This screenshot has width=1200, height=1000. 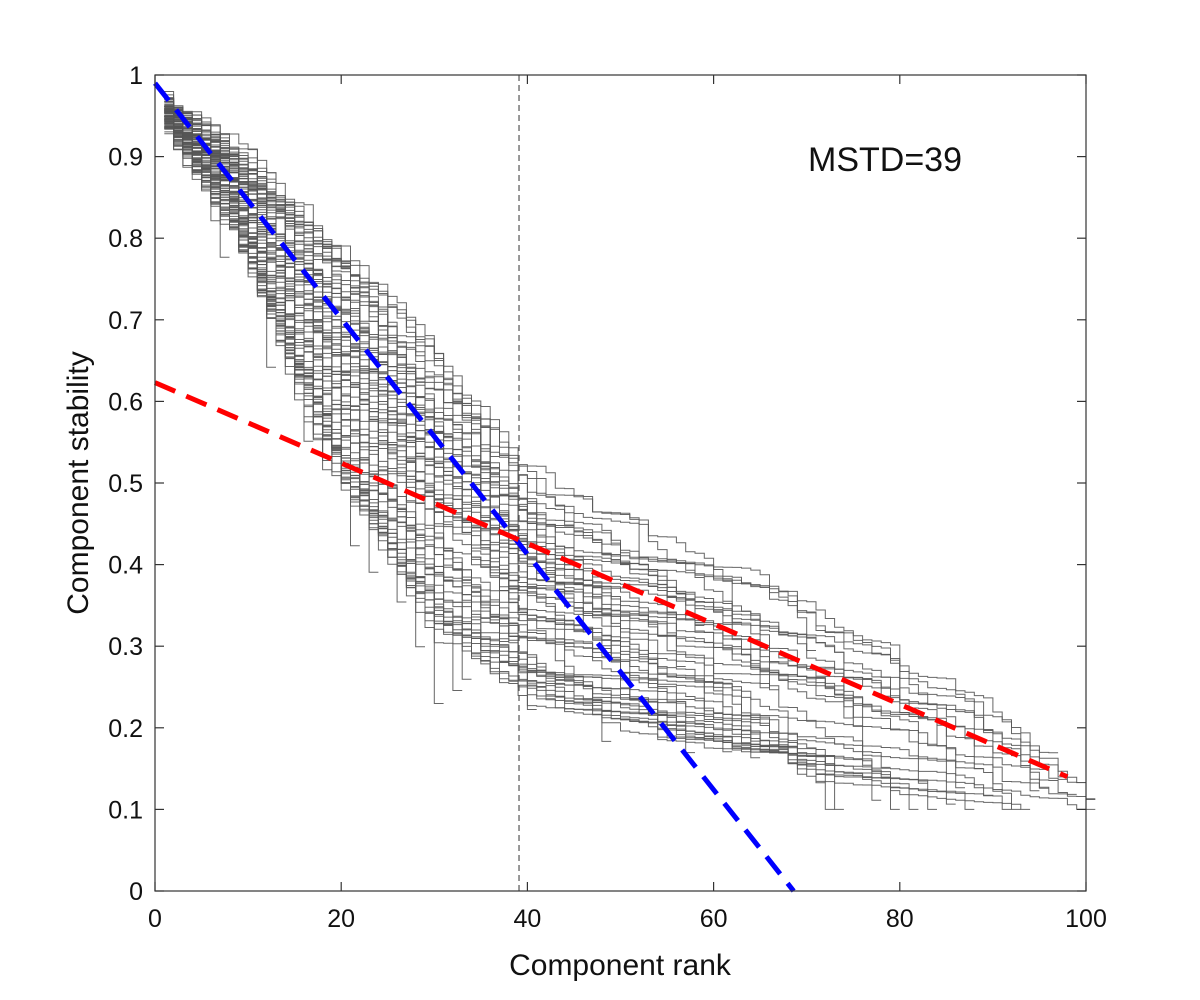 What do you see at coordinates (885, 160) in the screenshot?
I see `mstd-annotation: MSTD=39` at bounding box center [885, 160].